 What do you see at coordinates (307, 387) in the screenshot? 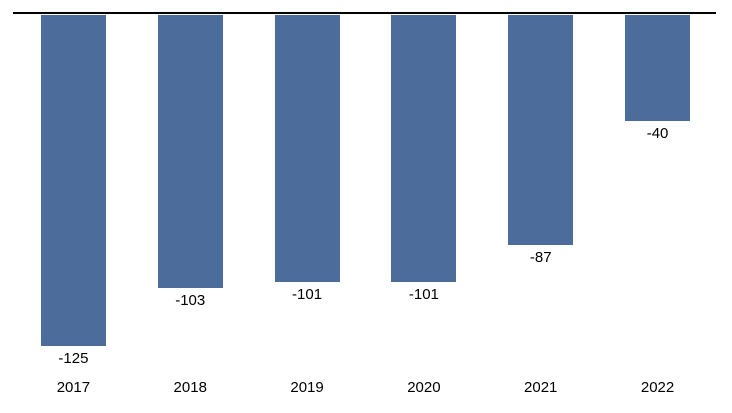
I see `category-label: 2019` at bounding box center [307, 387].